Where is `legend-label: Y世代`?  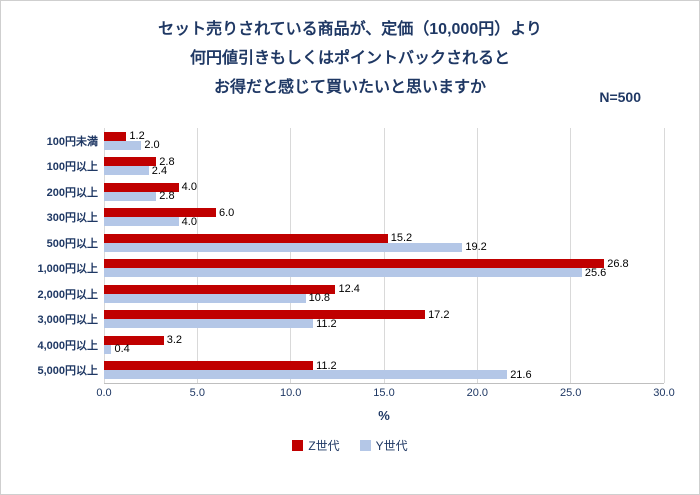 legend-label: Y世代 is located at coordinates (391, 446).